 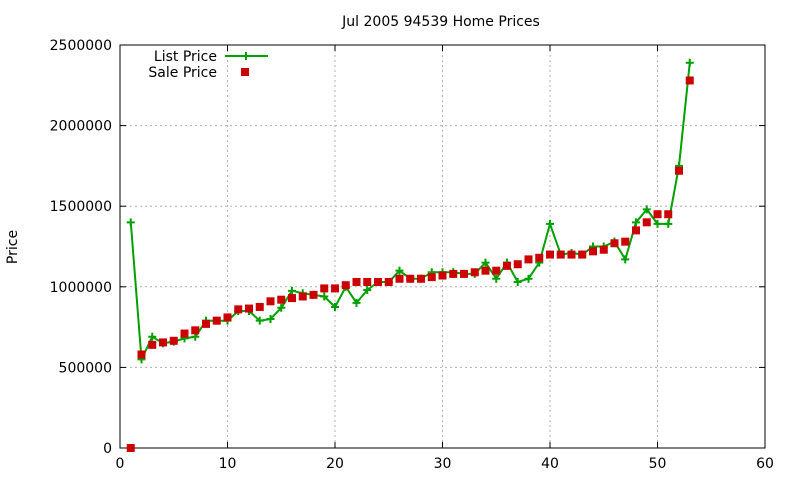 I want to click on x-tick-label: 20, so click(x=335, y=464).